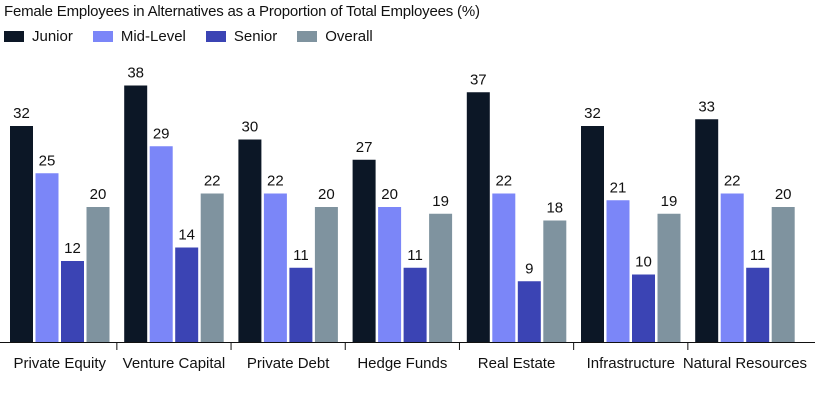 Image resolution: width=815 pixels, height=400 pixels. What do you see at coordinates (186, 235) in the screenshot?
I see `data-label-venture-capital-senior: 14` at bounding box center [186, 235].